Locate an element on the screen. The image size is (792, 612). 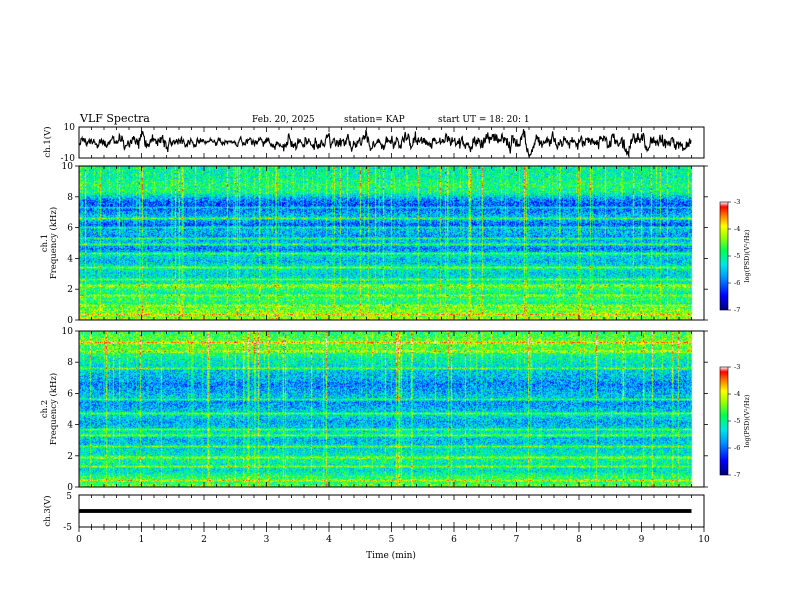
ch2-frequency-axis-label: Frequency (kHz) is located at coordinates (53, 409).